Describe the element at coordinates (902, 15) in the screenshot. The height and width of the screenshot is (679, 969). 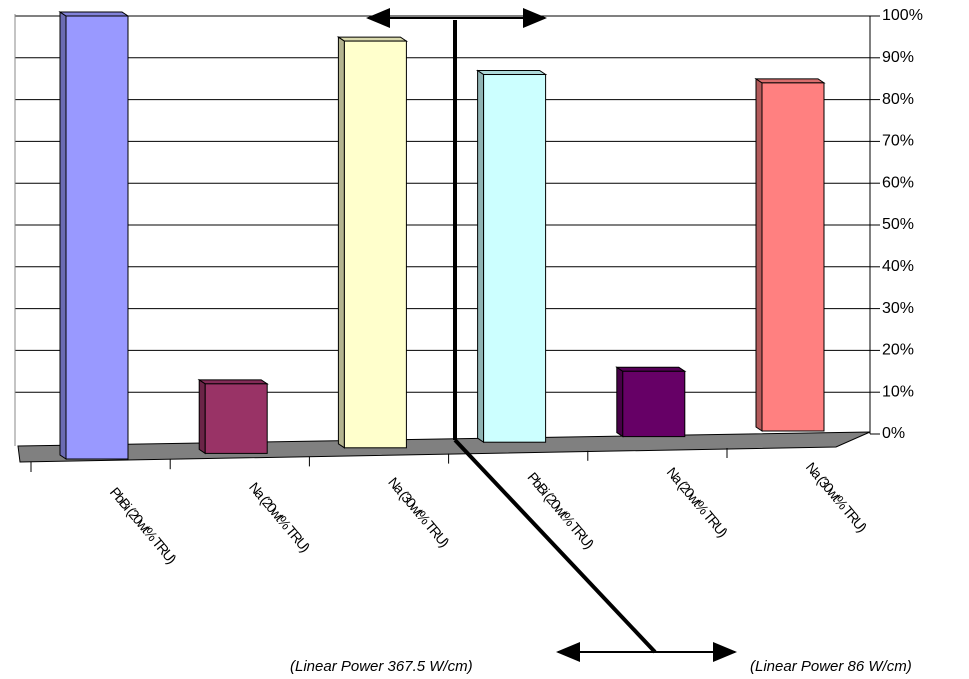
I see `y-tick-label: 100%` at that location.